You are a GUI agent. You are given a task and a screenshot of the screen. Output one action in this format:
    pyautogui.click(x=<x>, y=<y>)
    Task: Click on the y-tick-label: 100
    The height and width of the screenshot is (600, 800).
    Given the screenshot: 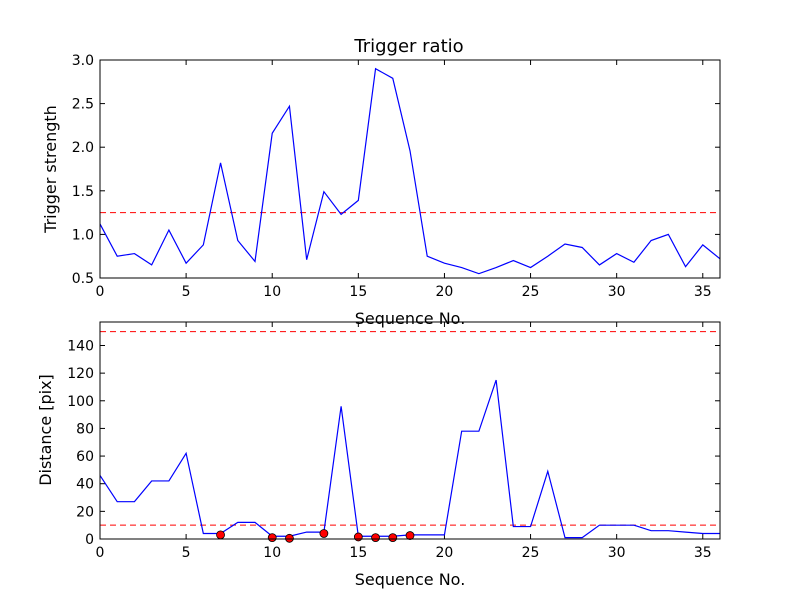 What is the action you would take?
    pyautogui.click(x=80, y=402)
    